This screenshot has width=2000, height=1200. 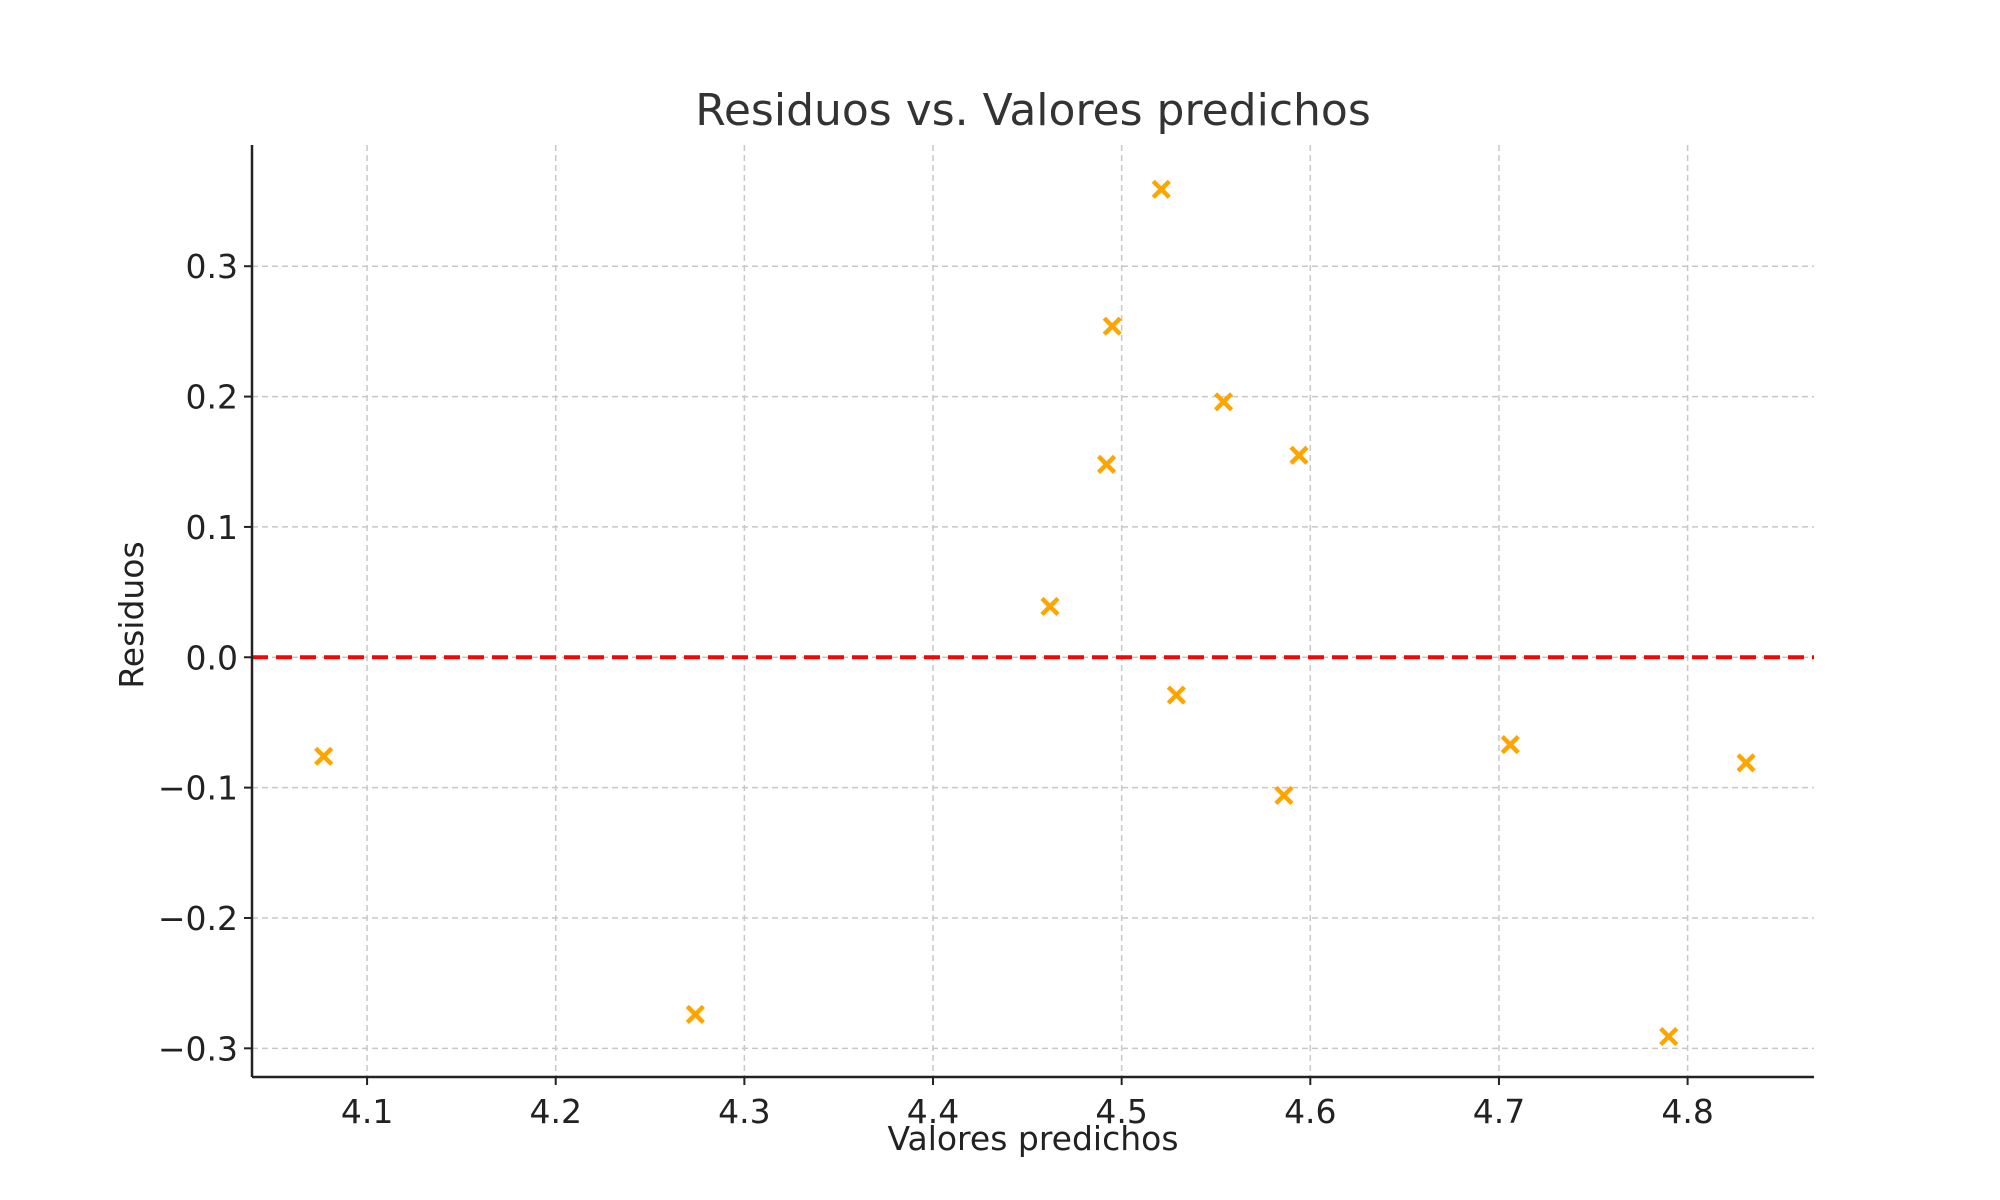 What do you see at coordinates (744, 1111) in the screenshot?
I see `x-tick-label: 4.3` at bounding box center [744, 1111].